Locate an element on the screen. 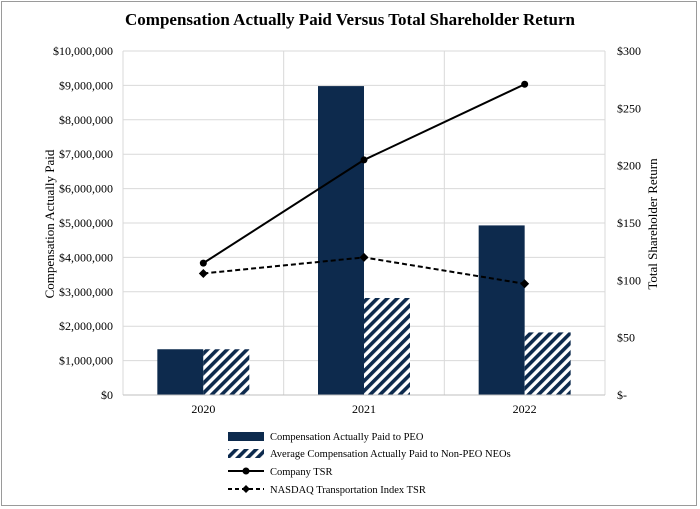  y-tick-label: $4,000,000 is located at coordinates (86, 257).